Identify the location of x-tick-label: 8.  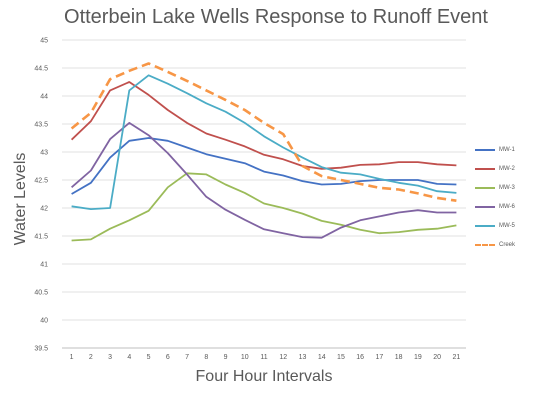
(206, 357).